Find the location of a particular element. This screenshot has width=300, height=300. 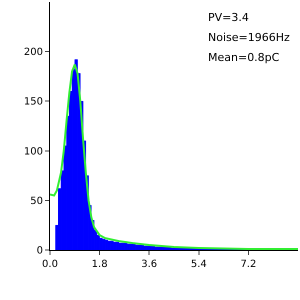

y-tick-label: 100 is located at coordinates (33, 152).